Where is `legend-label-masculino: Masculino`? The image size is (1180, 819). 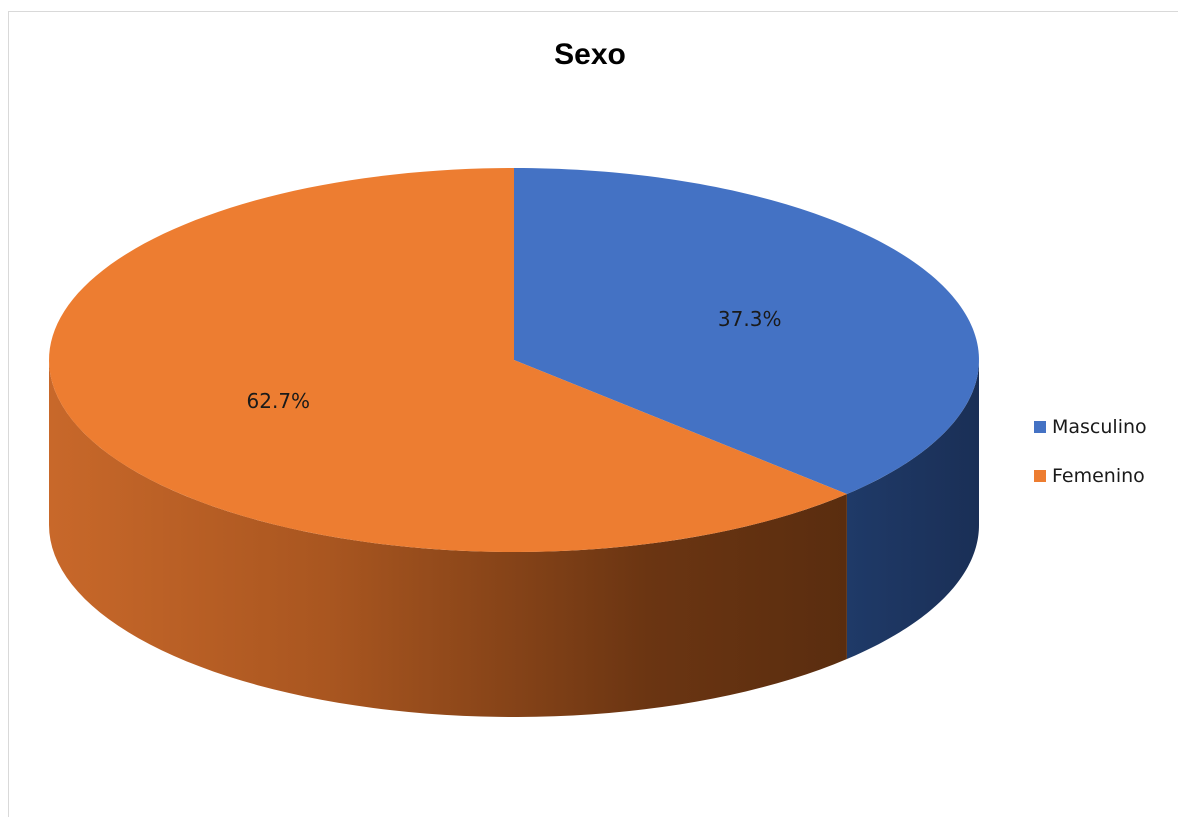 legend-label-masculino: Masculino is located at coordinates (1099, 427).